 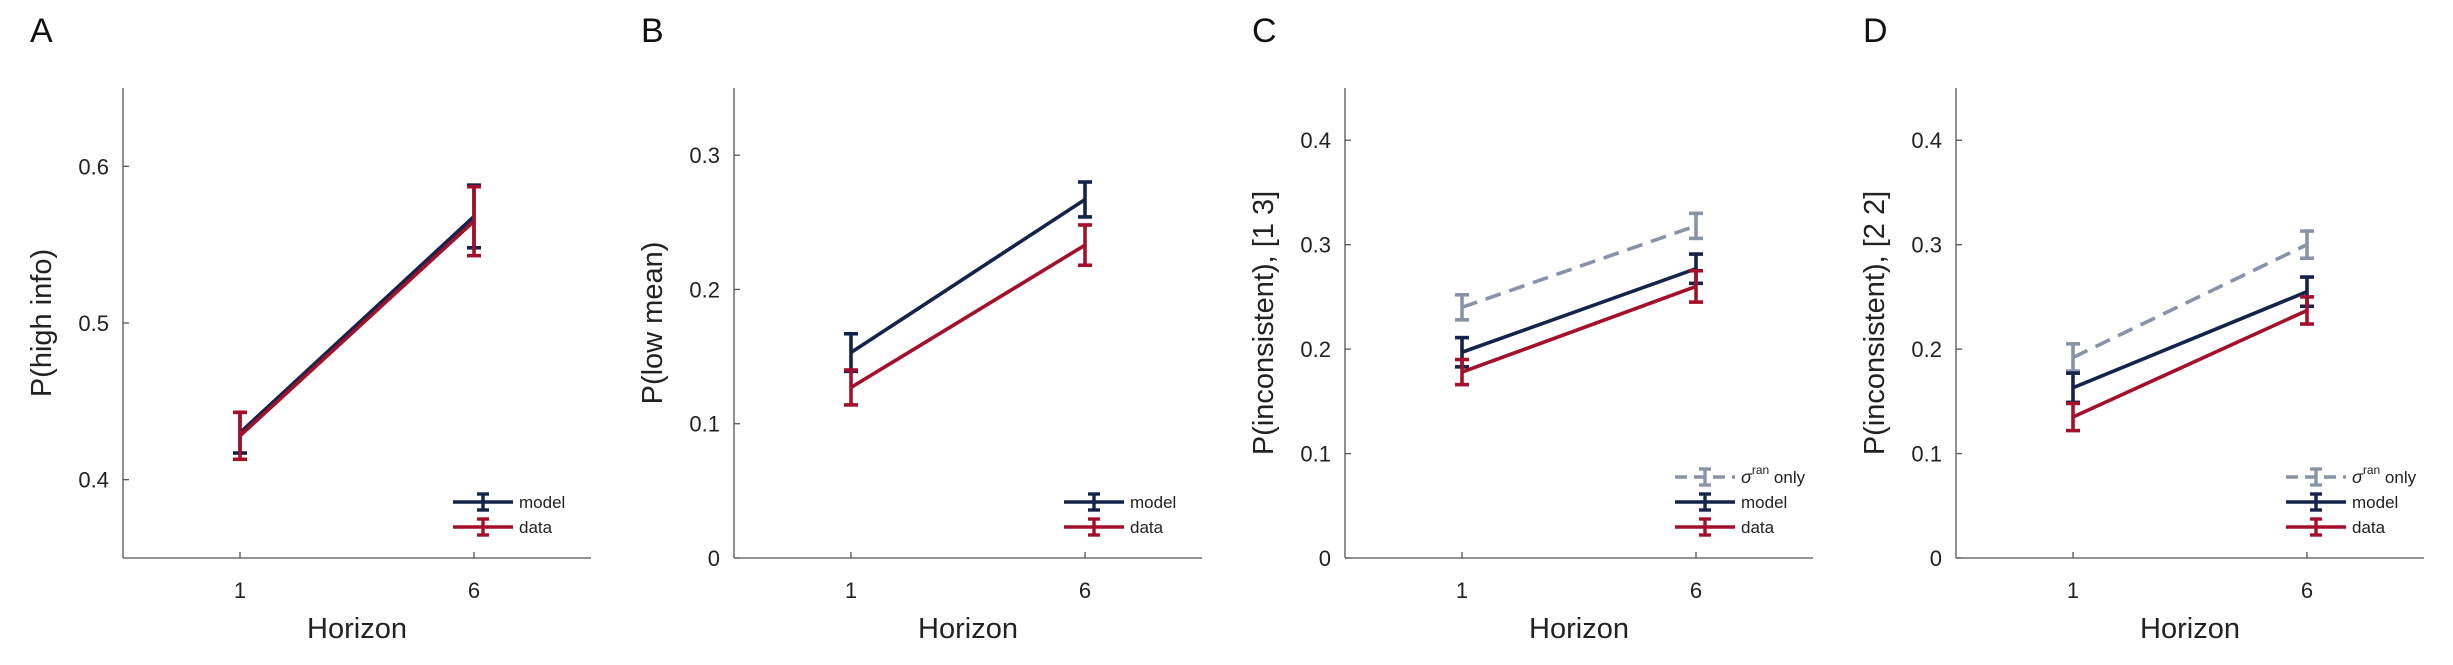 I want to click on y-tick-label: 0.5, so click(x=93, y=323).